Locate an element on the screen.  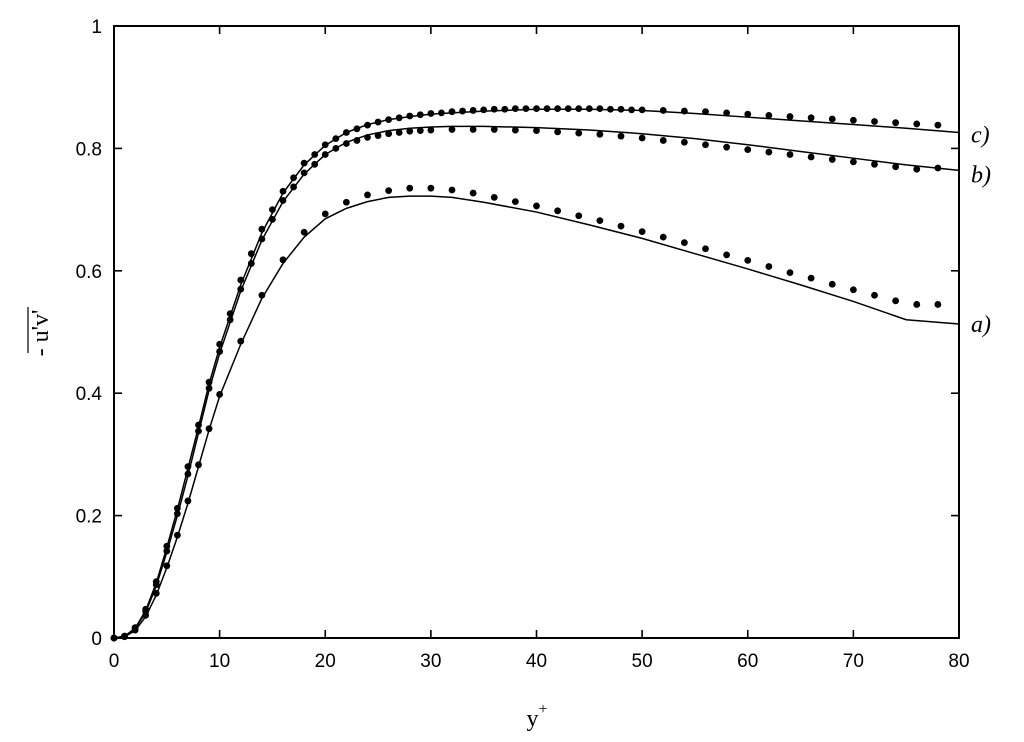
y-tick-label: 1 is located at coordinates (96, 27).